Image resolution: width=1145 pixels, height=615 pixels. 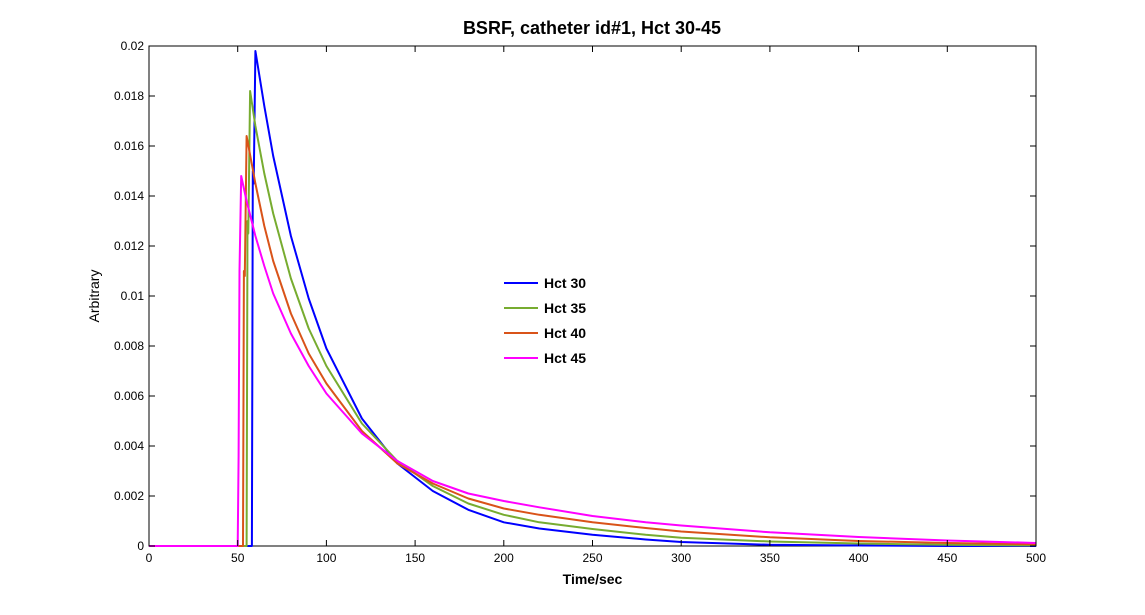 I want to click on y-tick-label: 0.014, so click(x=129, y=196).